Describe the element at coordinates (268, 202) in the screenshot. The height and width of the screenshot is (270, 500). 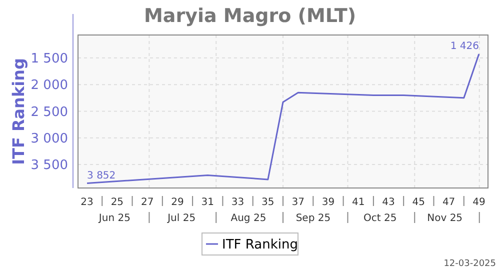
I see `x-tick-label: 35` at that location.